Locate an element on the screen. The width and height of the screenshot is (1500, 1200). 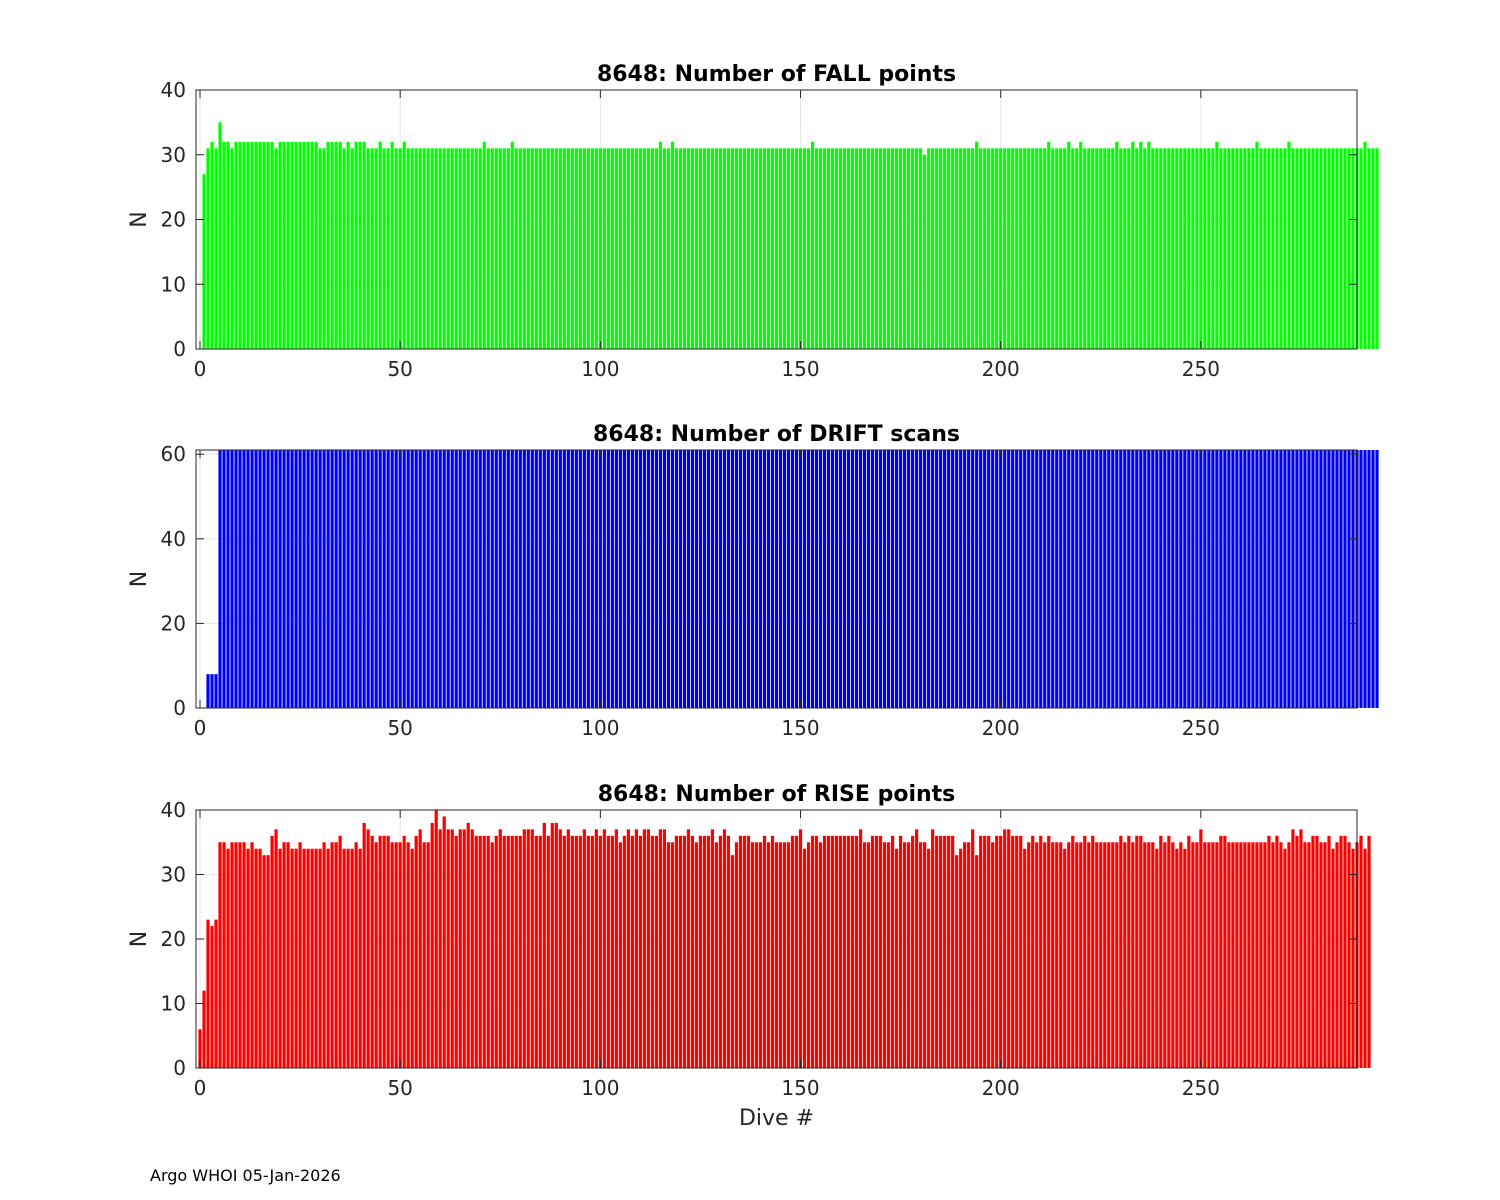
chart-title: 8648: Number of DRIFT scans is located at coordinates (776, 434).